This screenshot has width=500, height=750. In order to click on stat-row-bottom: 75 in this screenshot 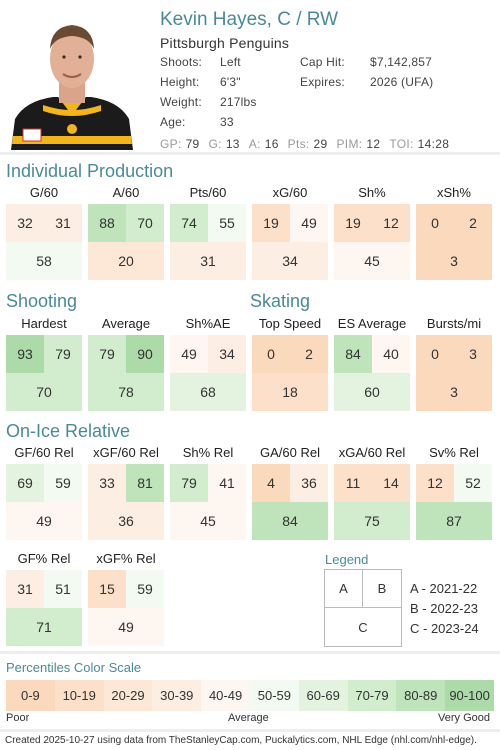, I will do `click(372, 521)`.